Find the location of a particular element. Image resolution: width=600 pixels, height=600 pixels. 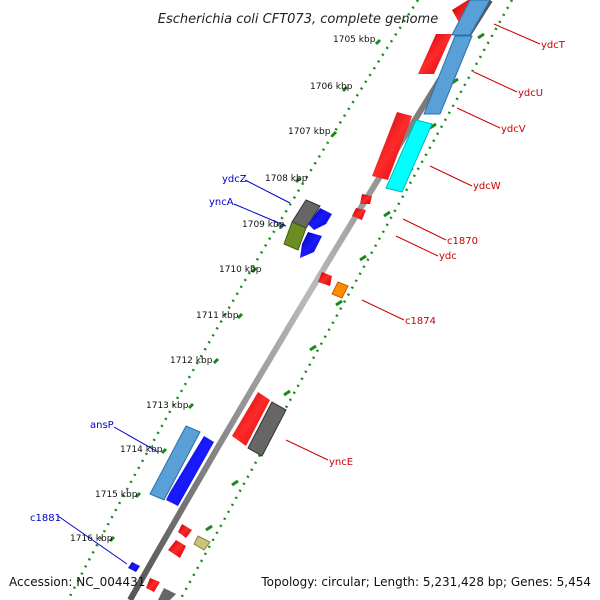

accession-label: Accession: NC_004431 is located at coordinates (77, 582).